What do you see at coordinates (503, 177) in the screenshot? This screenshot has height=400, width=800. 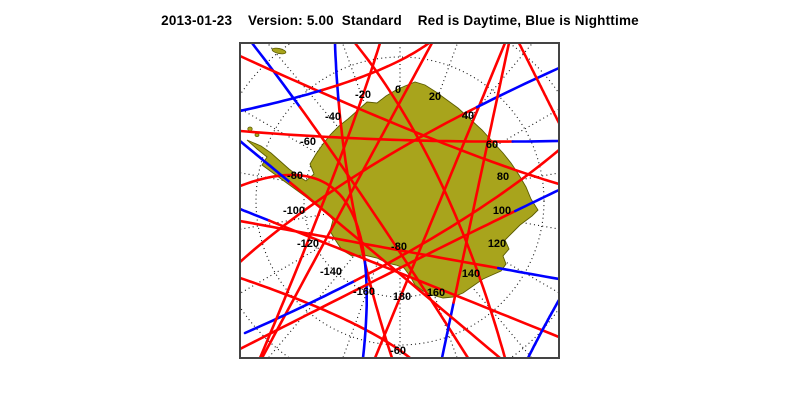 I see `longitude-label: 80` at bounding box center [503, 177].